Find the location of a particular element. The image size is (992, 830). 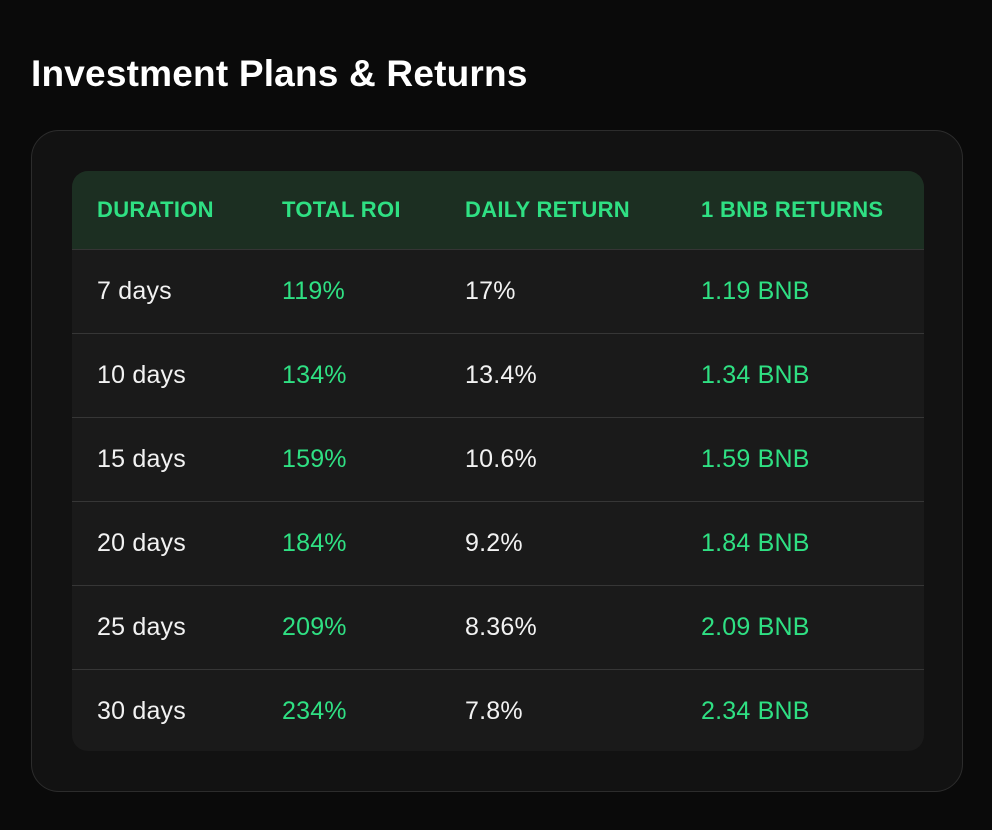

cell-duration: 20 days is located at coordinates (164, 542).